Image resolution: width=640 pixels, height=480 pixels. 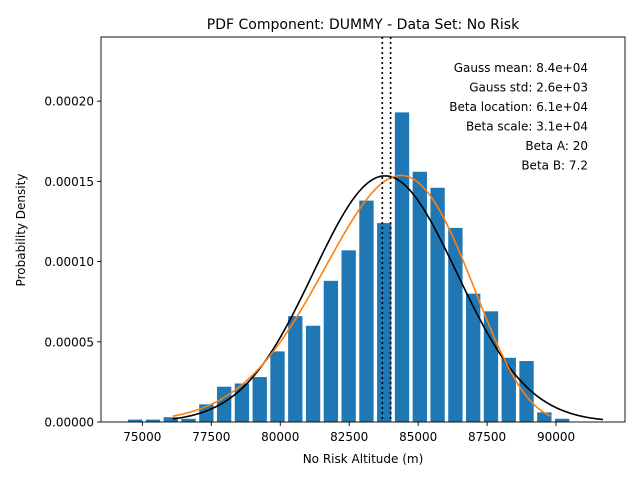 What do you see at coordinates (556, 437) in the screenshot?
I see `x-tick-label: 90000` at bounding box center [556, 437].